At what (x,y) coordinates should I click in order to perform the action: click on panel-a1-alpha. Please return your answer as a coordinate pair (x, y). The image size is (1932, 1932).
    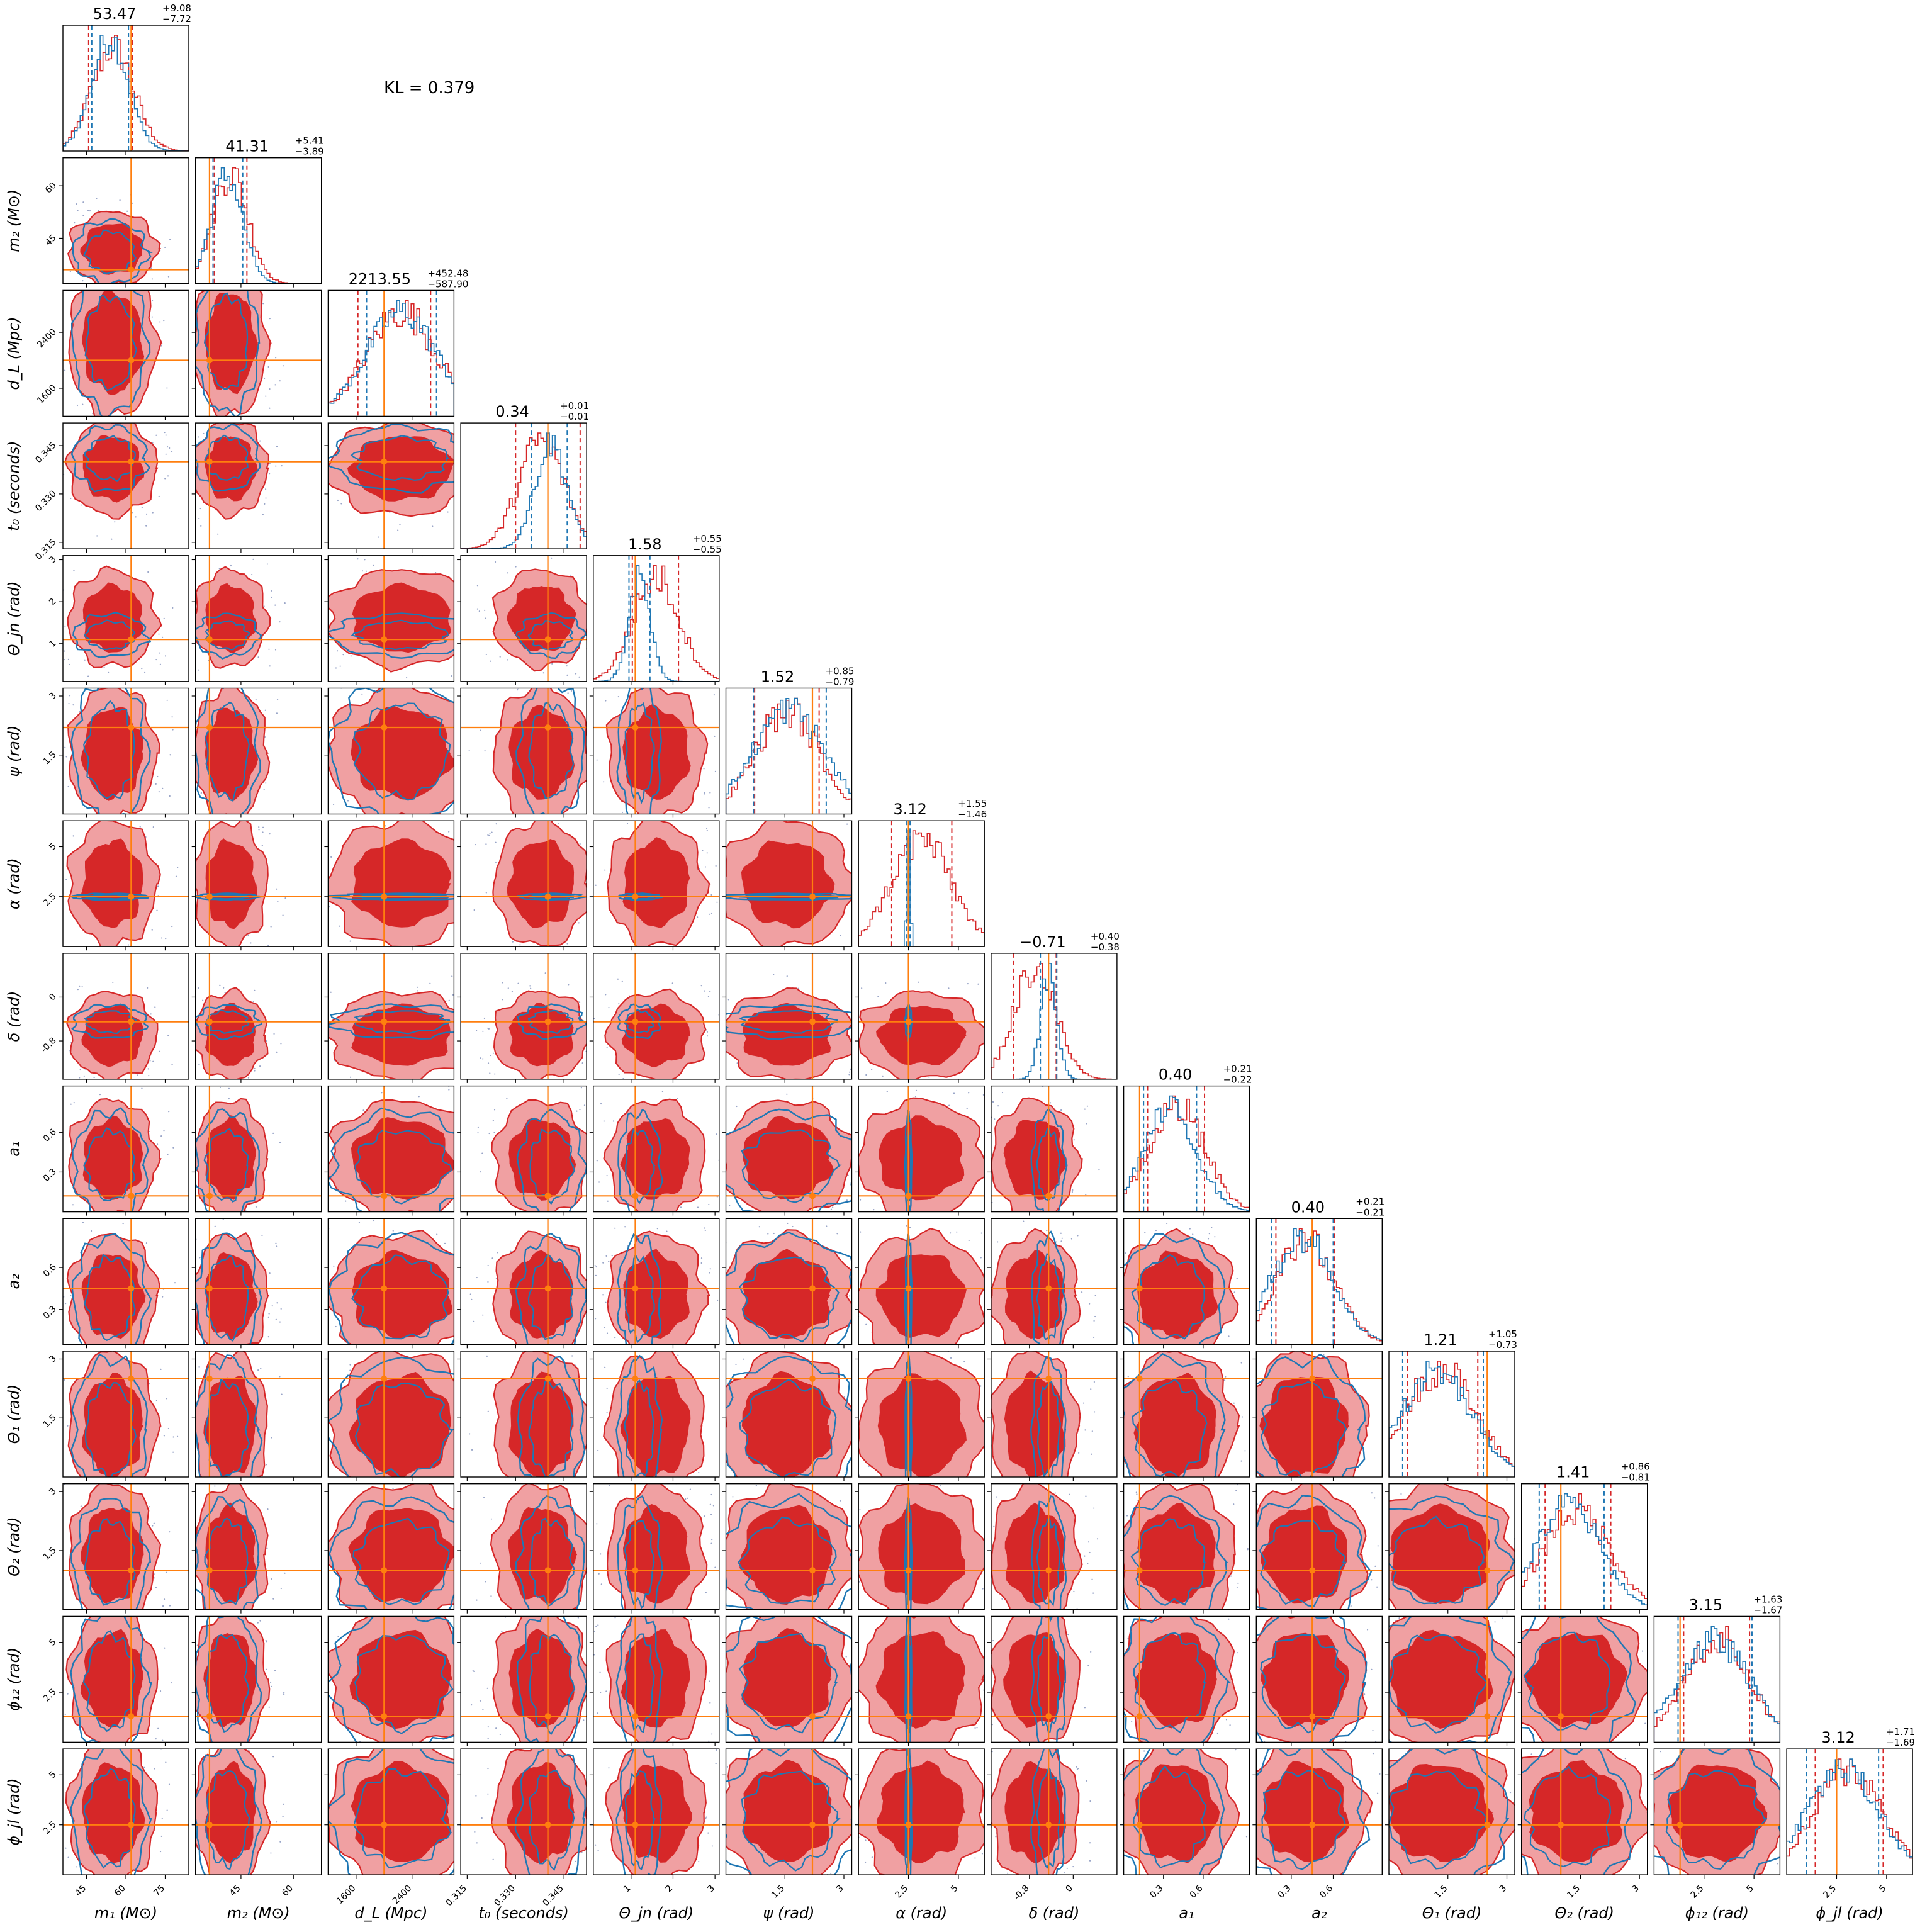
    Looking at the image, I should click on (920, 1150).